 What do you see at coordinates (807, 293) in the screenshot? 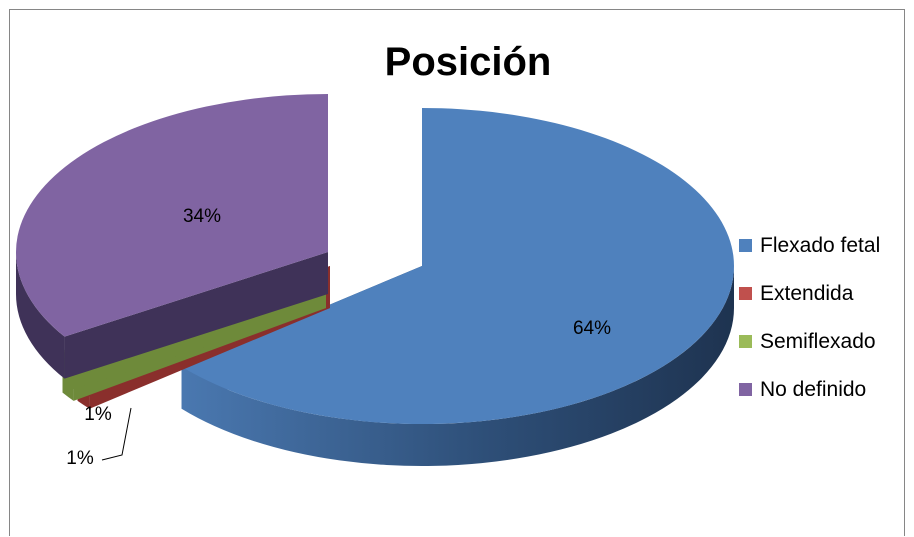
I see `legend-label: Extendida` at bounding box center [807, 293].